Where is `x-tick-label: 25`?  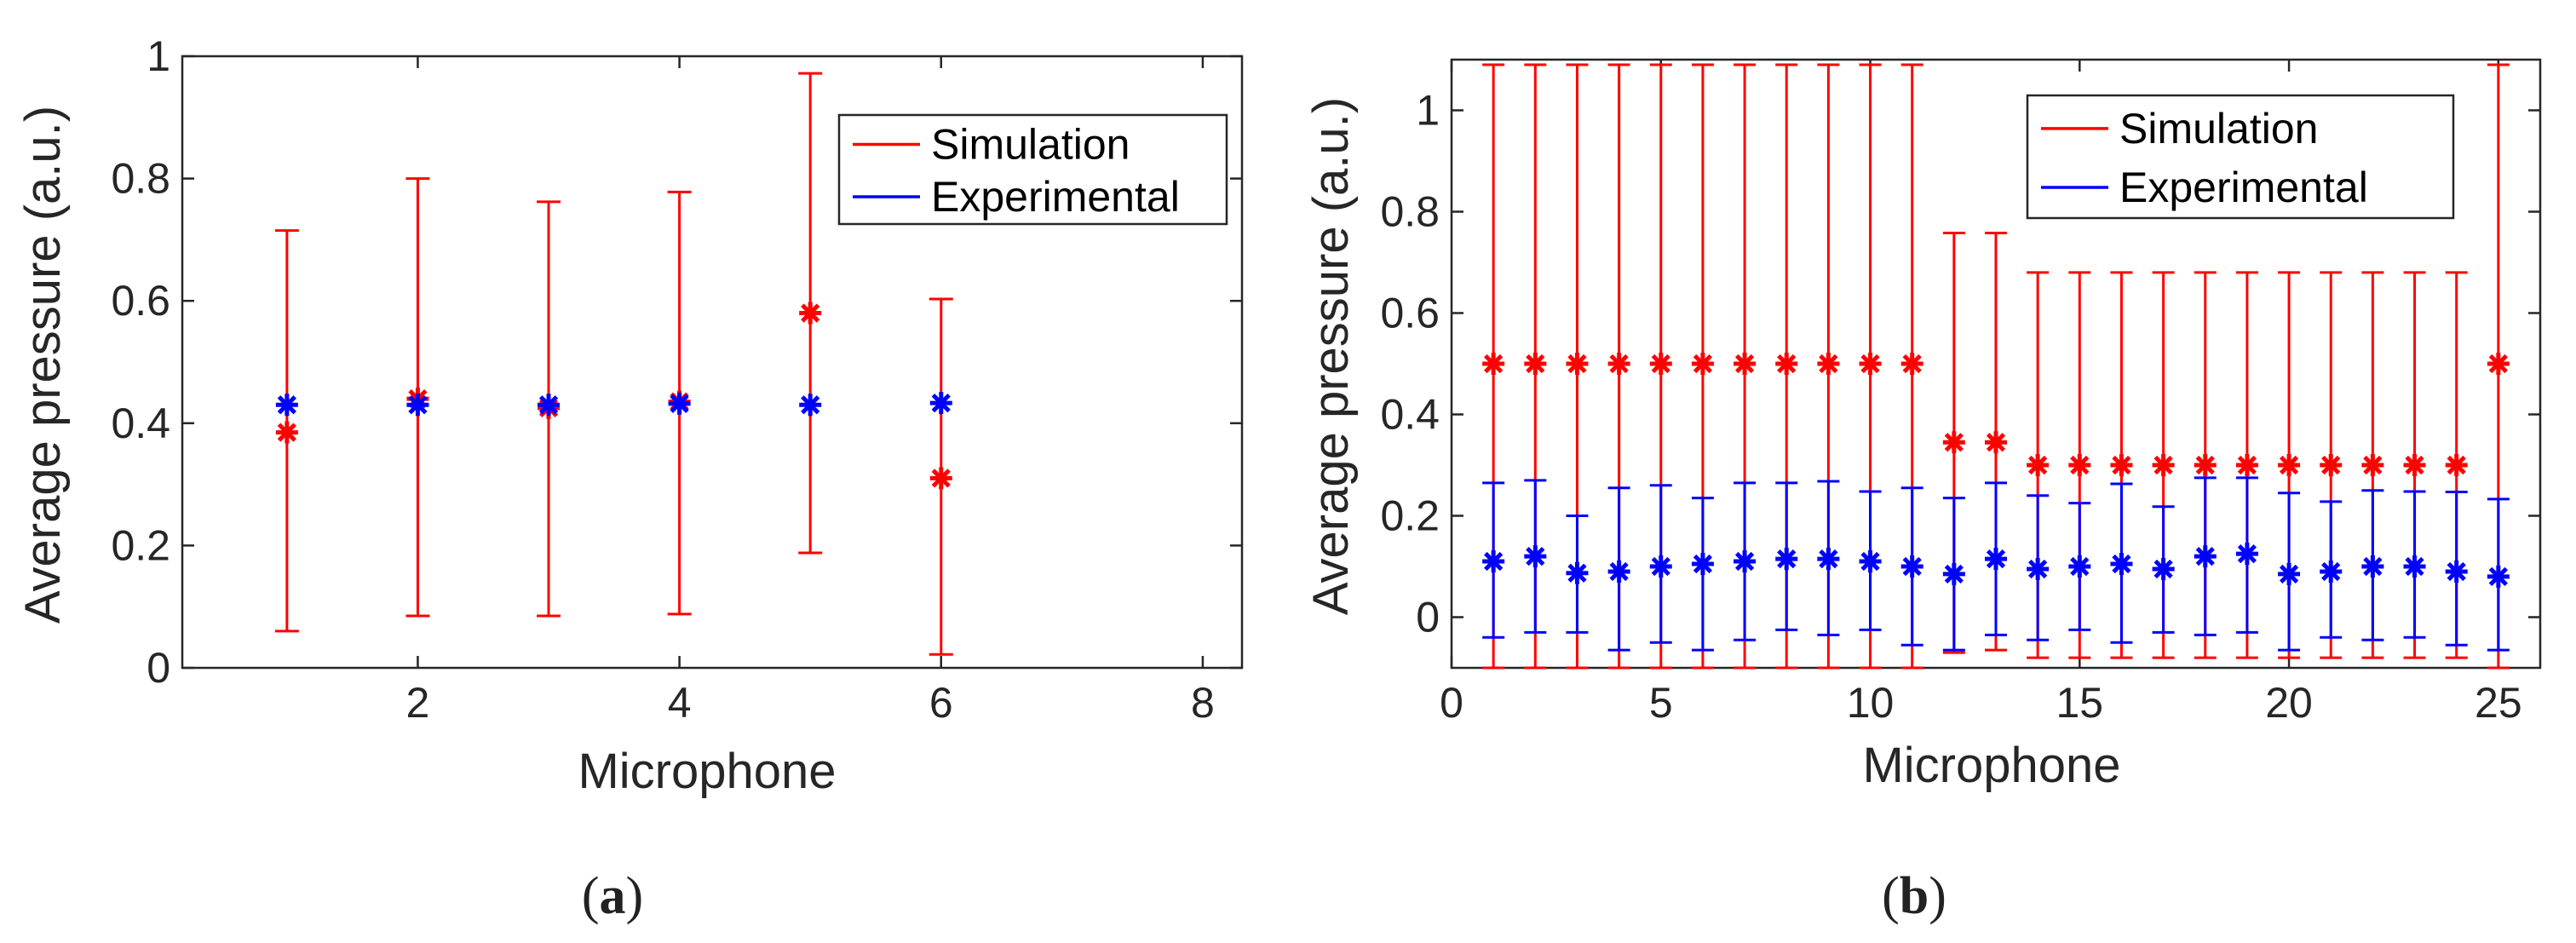
x-tick-label: 25 is located at coordinates (2498, 703).